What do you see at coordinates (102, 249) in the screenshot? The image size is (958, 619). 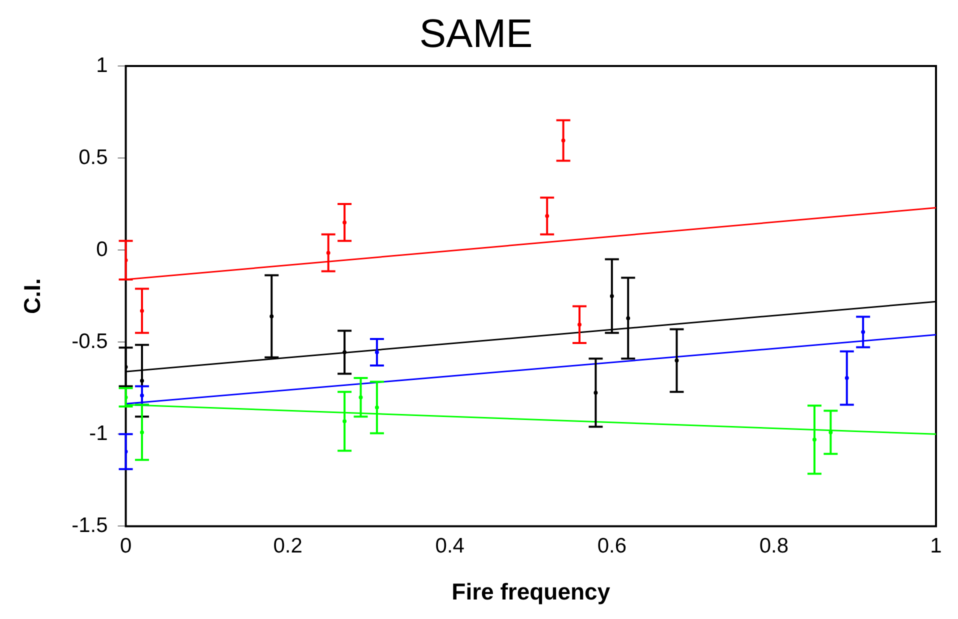 I see `y-tick-label: 0` at bounding box center [102, 249].